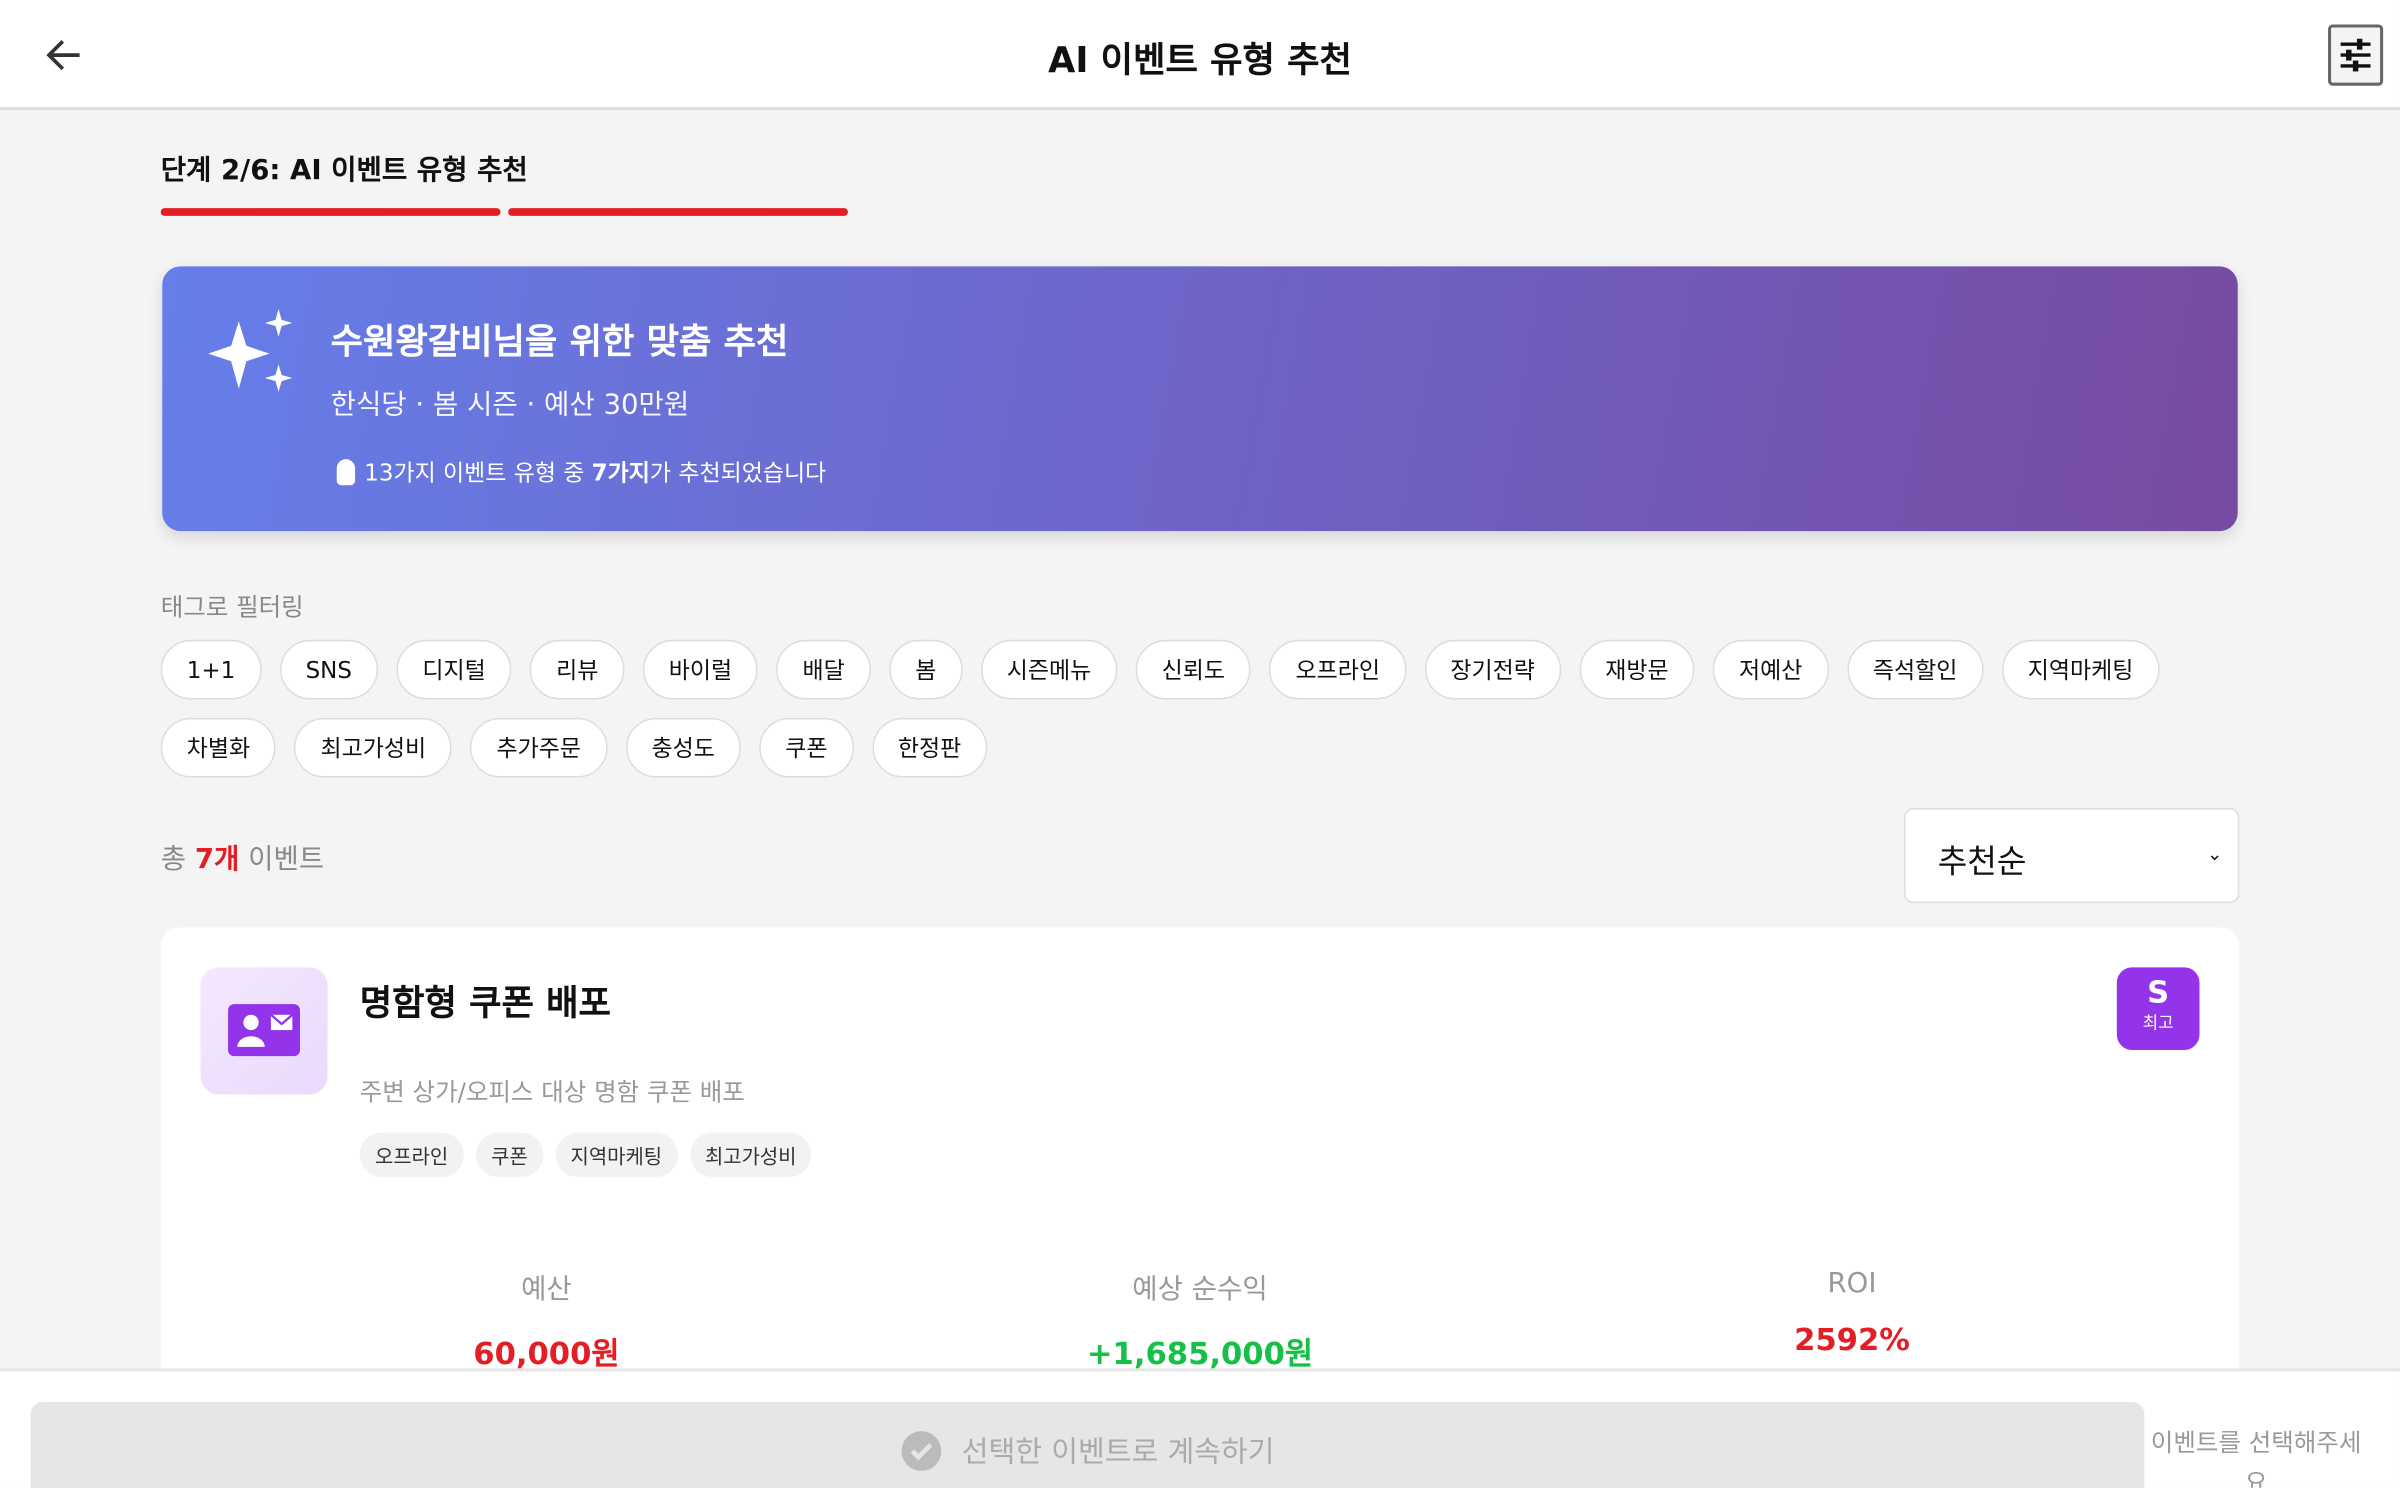  What do you see at coordinates (806, 747) in the screenshot?
I see `tag-chip: 쿠폰` at bounding box center [806, 747].